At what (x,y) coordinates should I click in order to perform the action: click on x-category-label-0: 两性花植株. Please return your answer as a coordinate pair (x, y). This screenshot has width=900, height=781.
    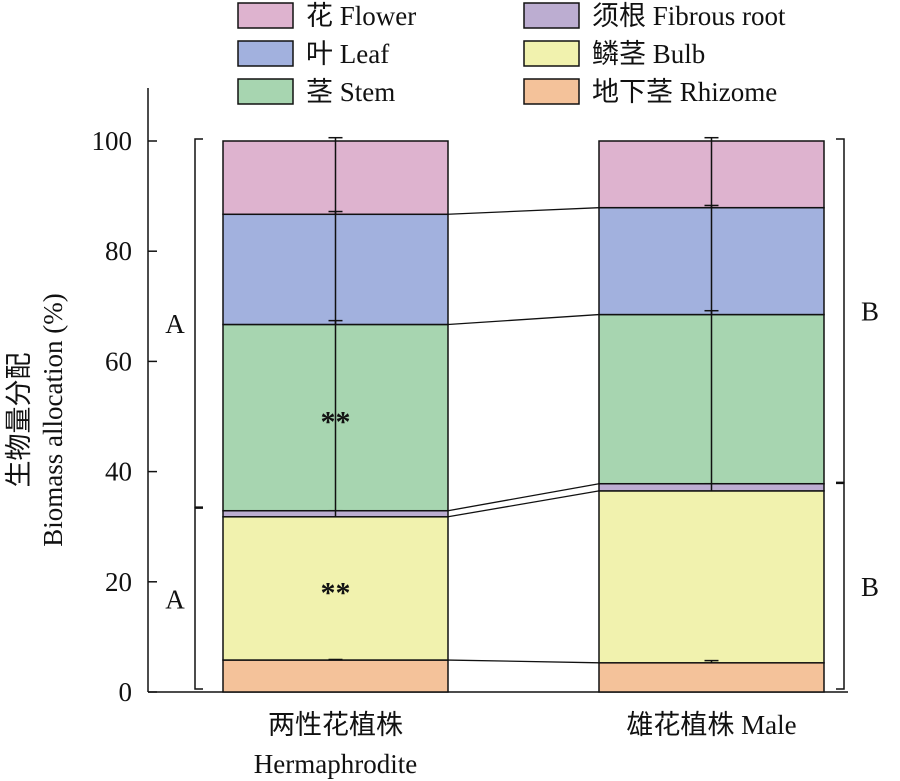
    Looking at the image, I should click on (335, 725).